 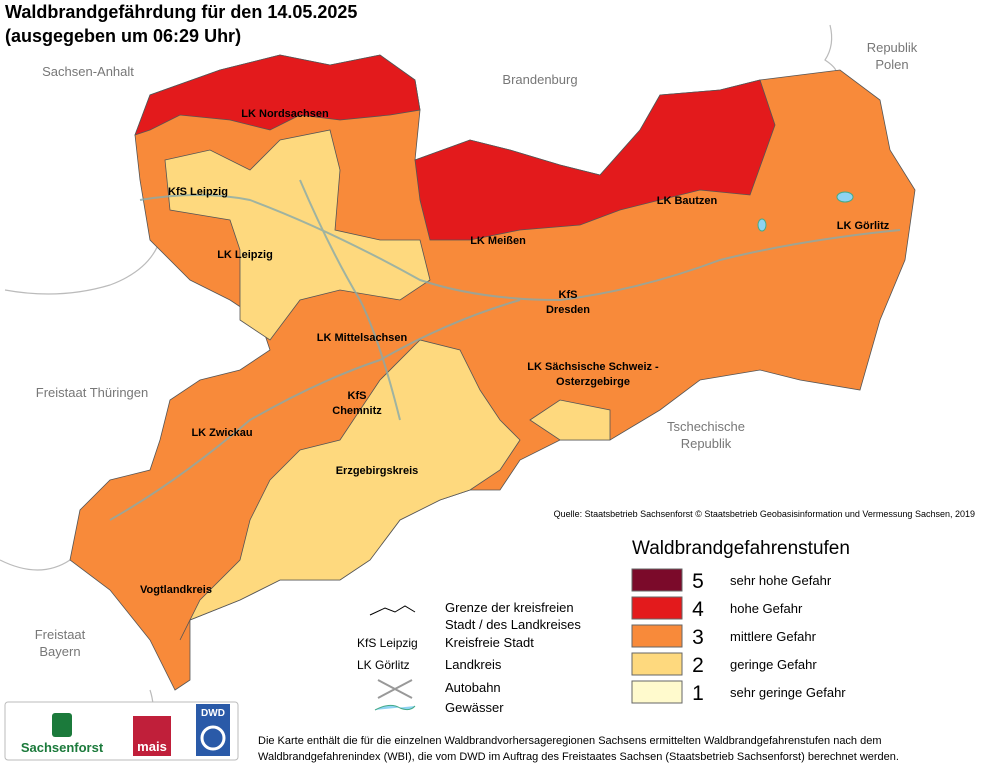 I want to click on region-label: Vogtlandkreis, so click(x=176, y=590).